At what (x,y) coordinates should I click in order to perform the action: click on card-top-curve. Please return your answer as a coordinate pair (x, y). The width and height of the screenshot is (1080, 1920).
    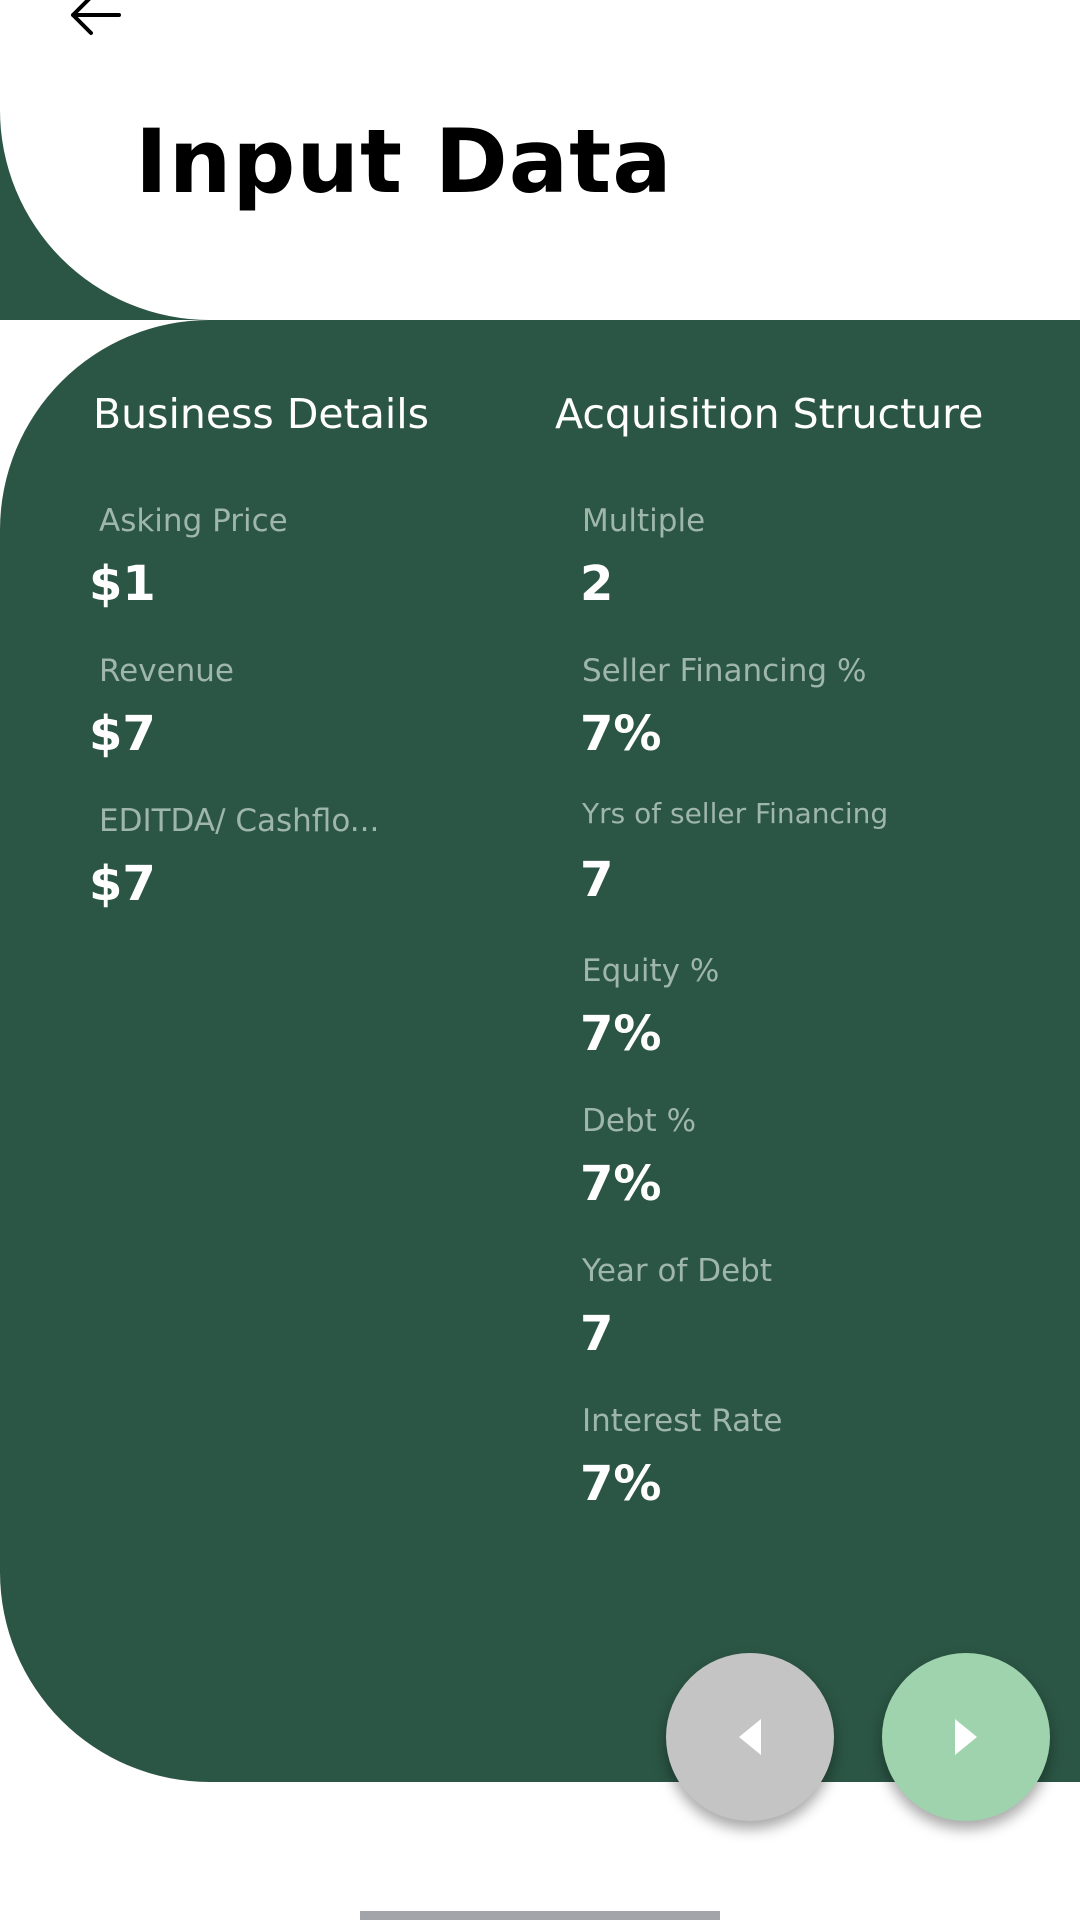
    Looking at the image, I should click on (105, 160).